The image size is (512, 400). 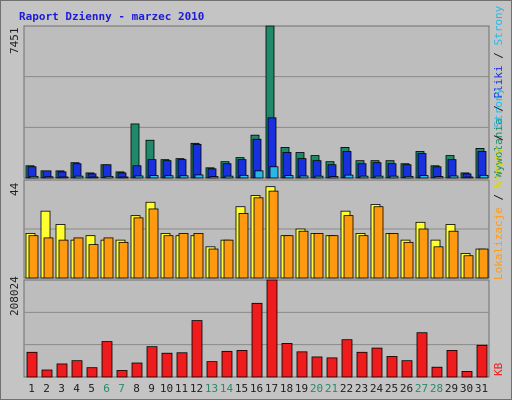 What do you see at coordinates (31, 388) in the screenshot?
I see `day-label: 1` at bounding box center [31, 388].